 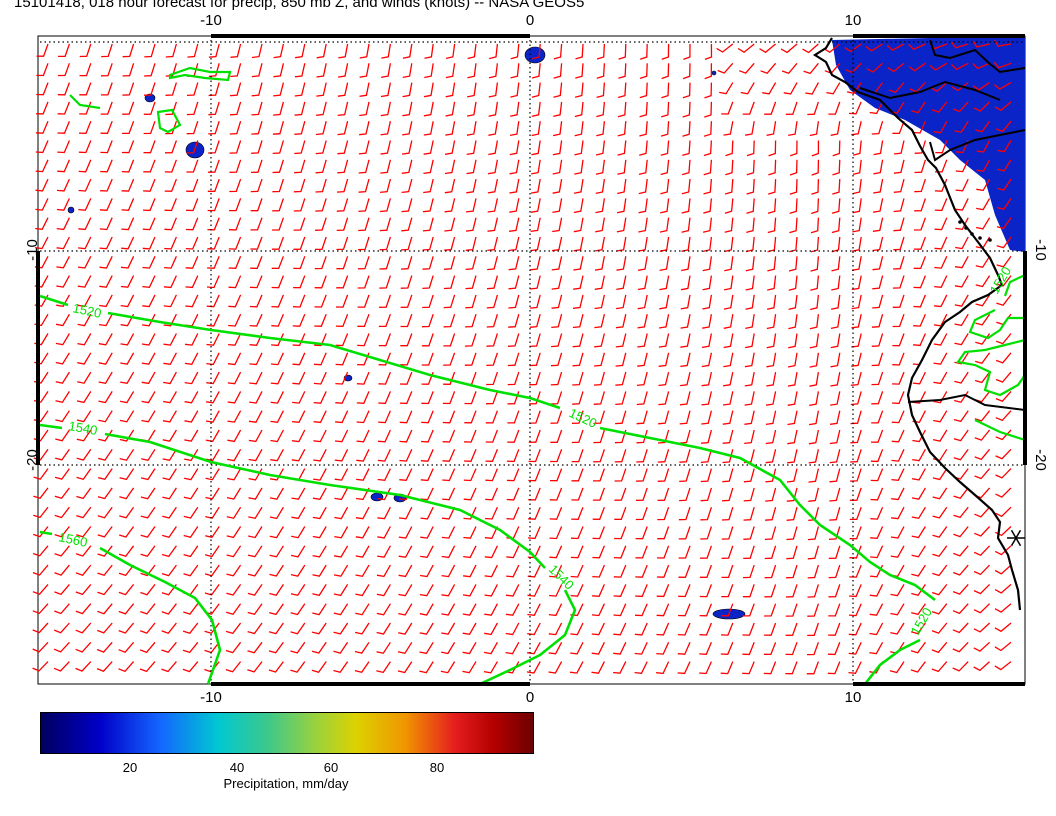 What do you see at coordinates (86, 310) in the screenshot?
I see `contour-label: 1520` at bounding box center [86, 310].